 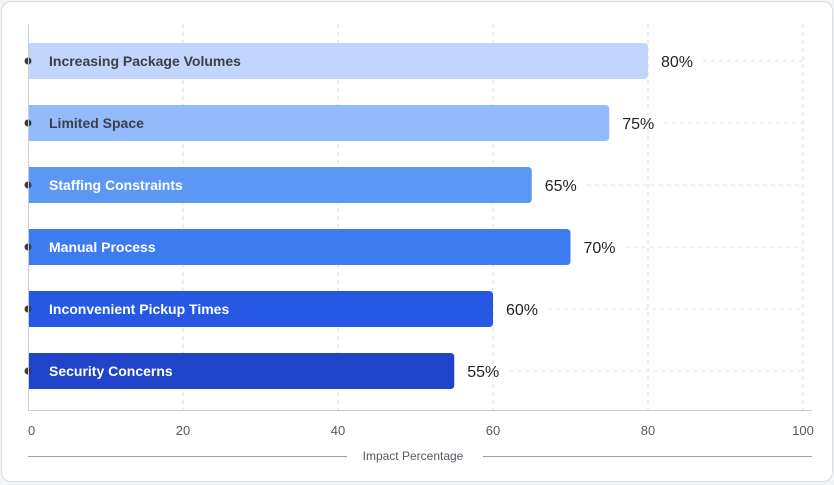 I want to click on x-tick-label: 80, so click(x=648, y=430).